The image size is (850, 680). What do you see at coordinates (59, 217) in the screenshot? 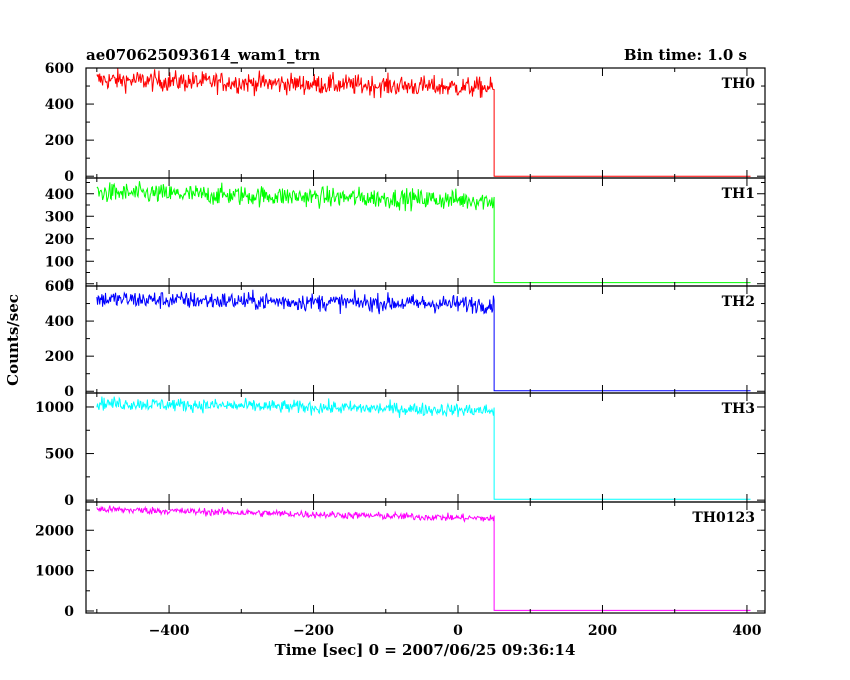
I see `y-tick-label-th1: 300` at bounding box center [59, 217].